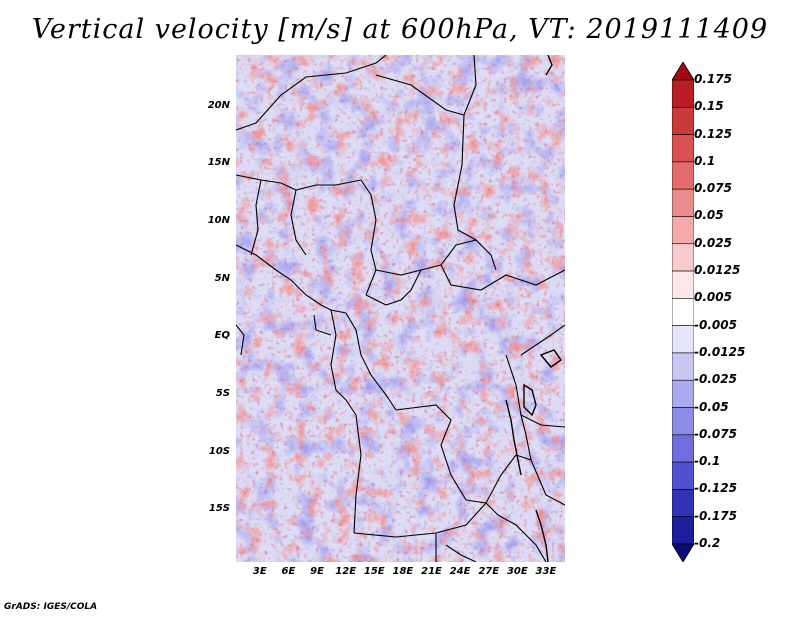 The image size is (800, 618). I want to click on colorbar-tick-label: -0.125, so click(715, 488).